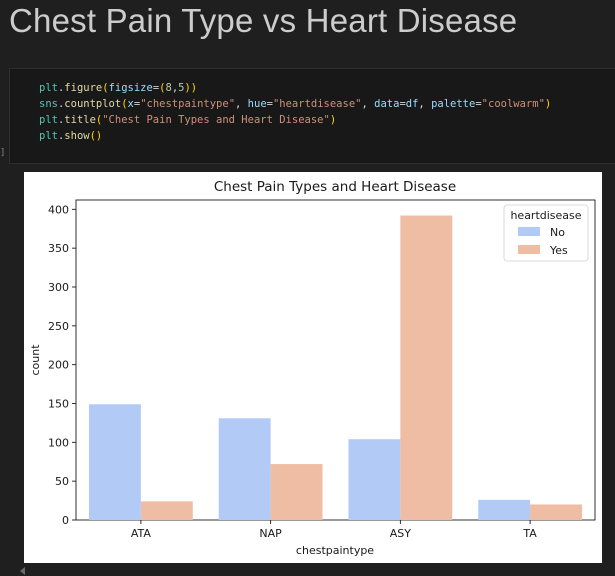 This screenshot has width=615, height=576. What do you see at coordinates (545, 215) in the screenshot?
I see `legend-title: heartdisease` at bounding box center [545, 215].